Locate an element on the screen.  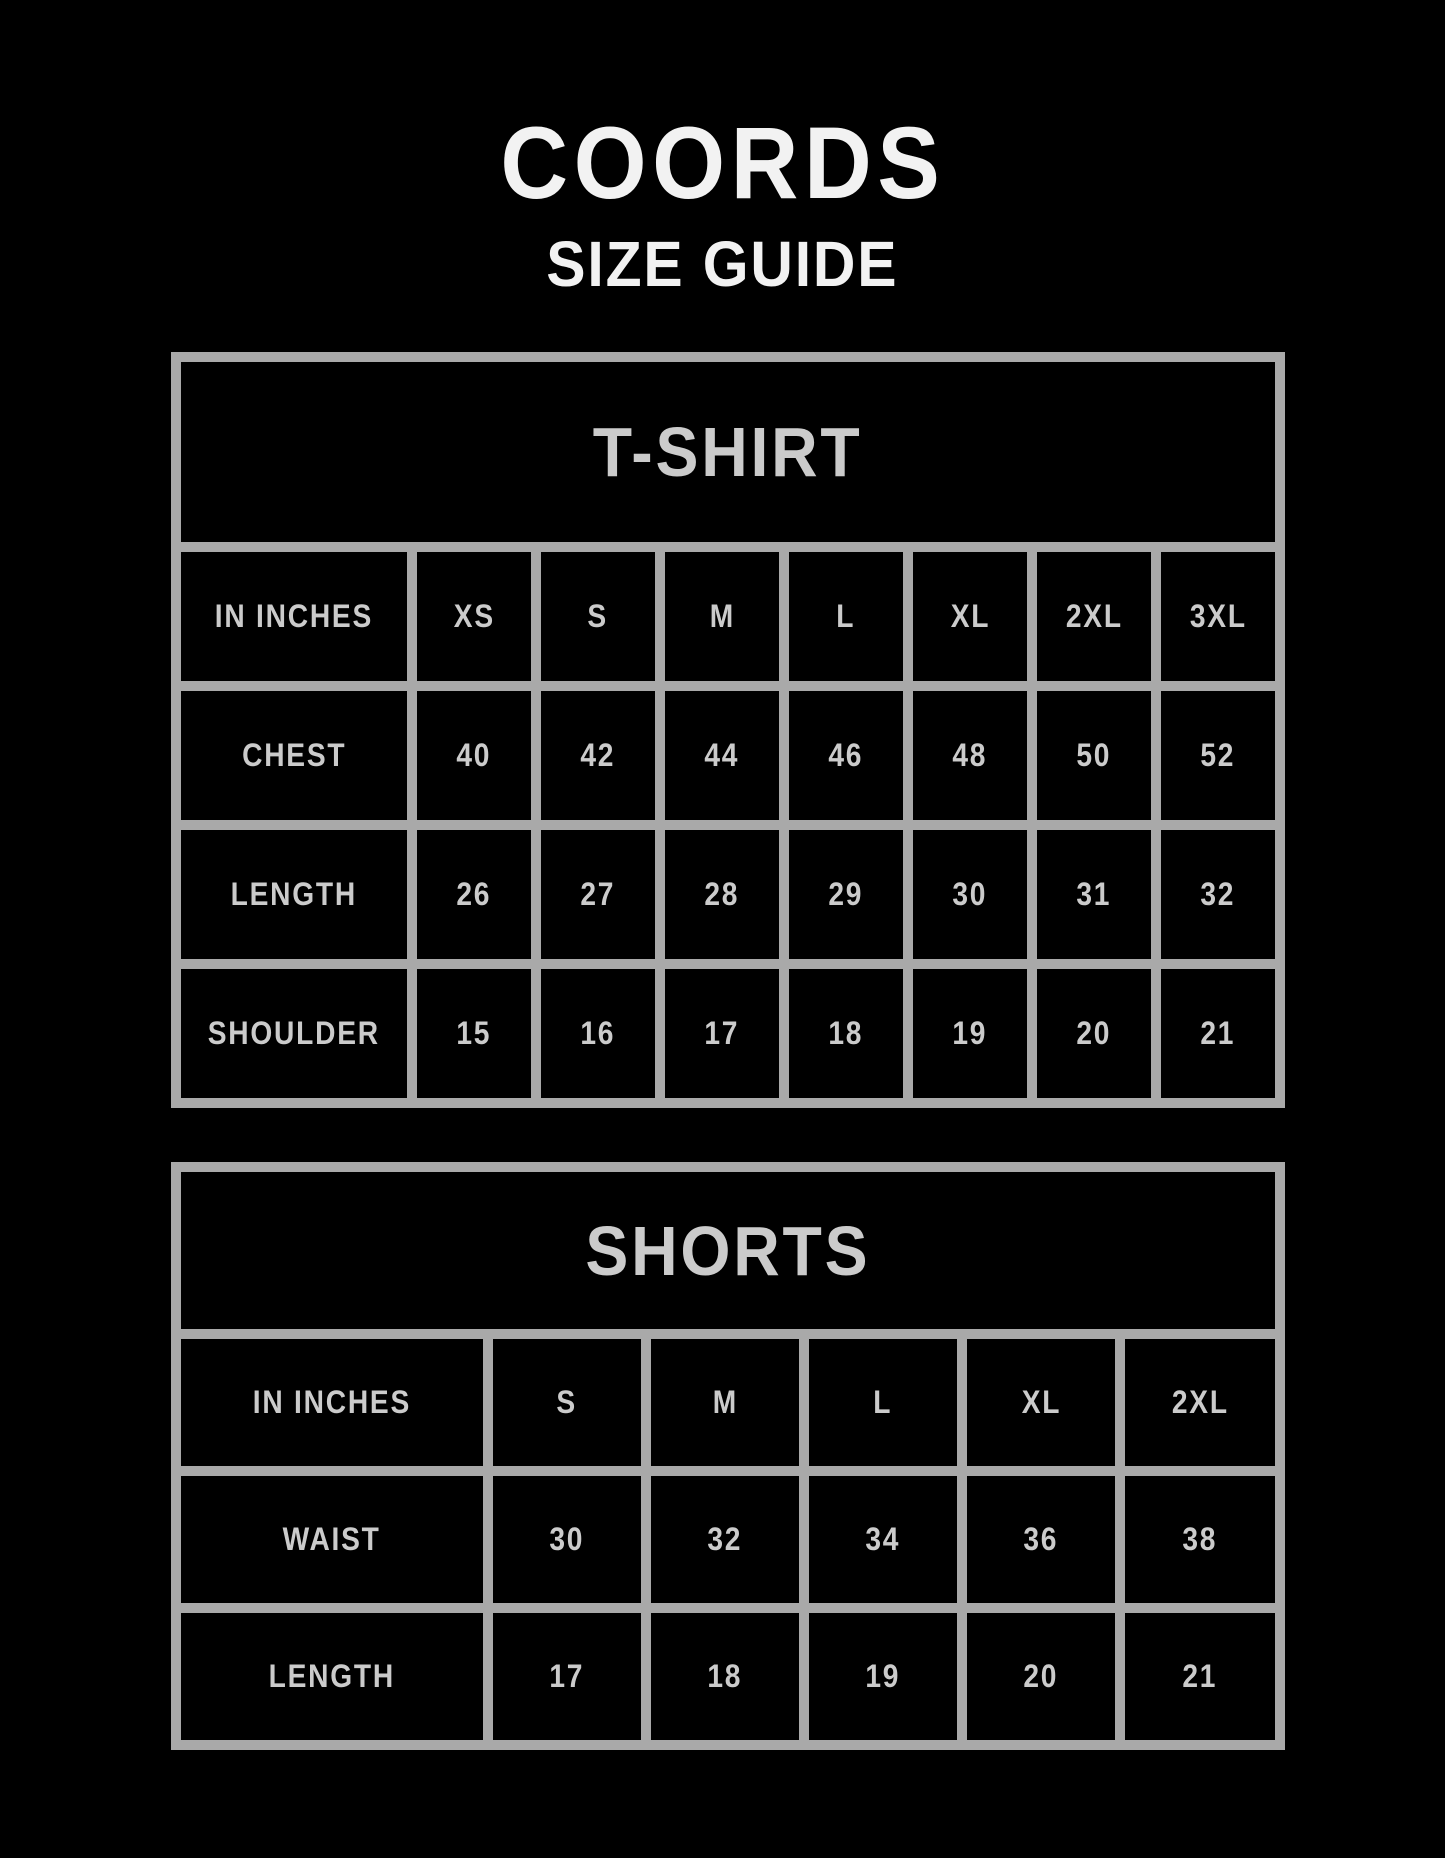
shorts-col-header-l: L is located at coordinates (883, 1402).